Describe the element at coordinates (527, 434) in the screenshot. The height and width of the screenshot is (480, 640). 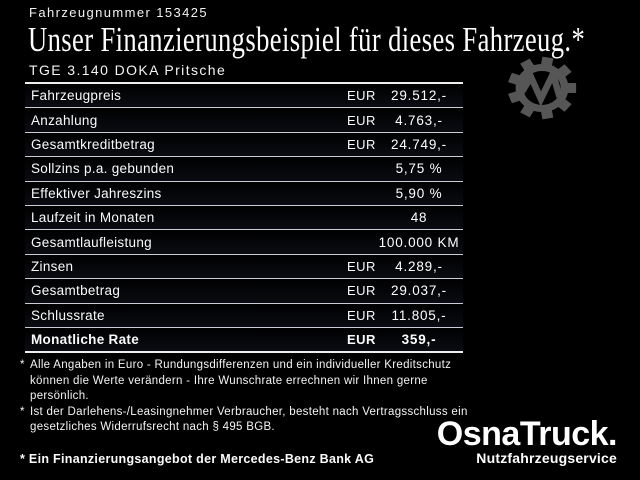
I see `dealer-logo-name: OsnaTruck.` at that location.